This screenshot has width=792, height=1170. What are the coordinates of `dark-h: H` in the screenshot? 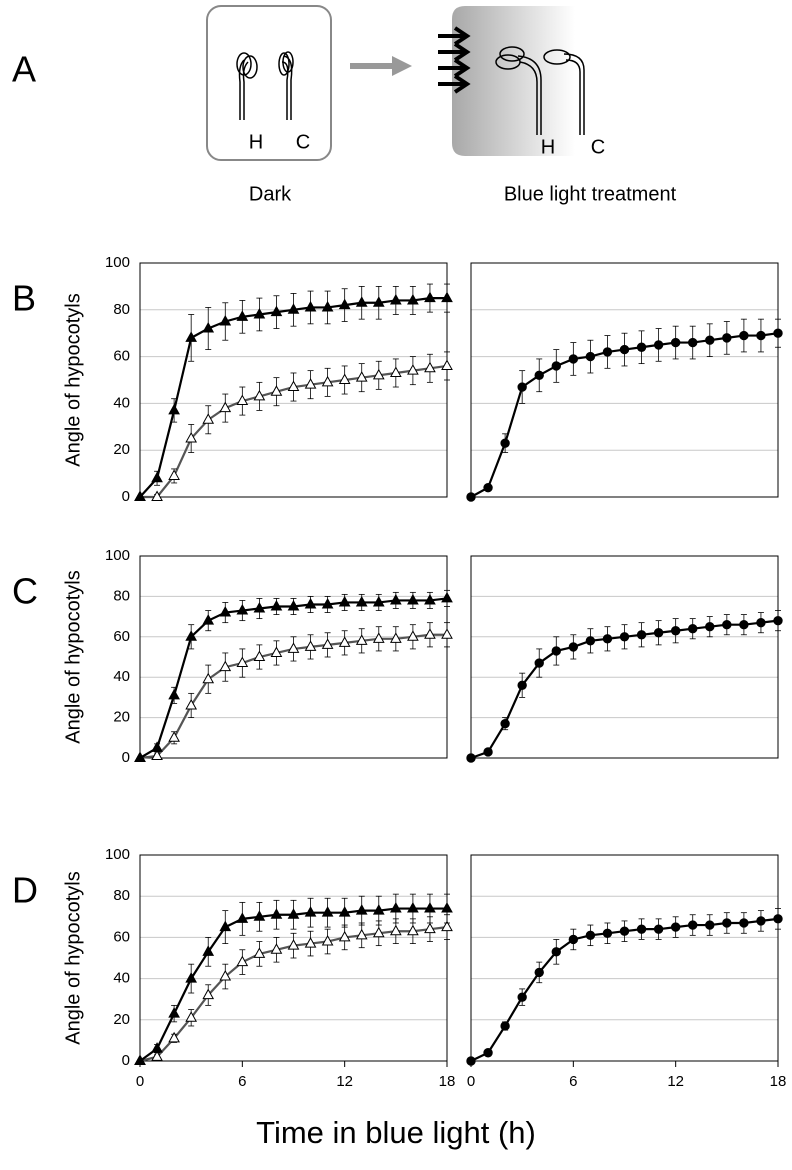 It's located at (256, 142).